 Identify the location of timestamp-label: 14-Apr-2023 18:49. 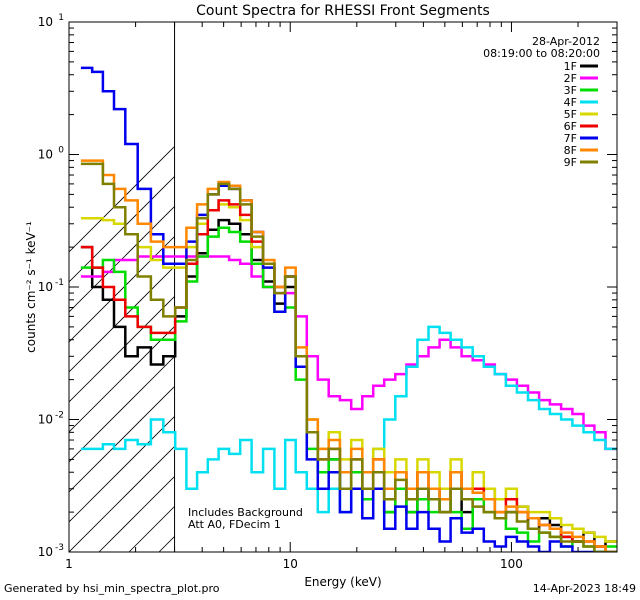
(584, 588).